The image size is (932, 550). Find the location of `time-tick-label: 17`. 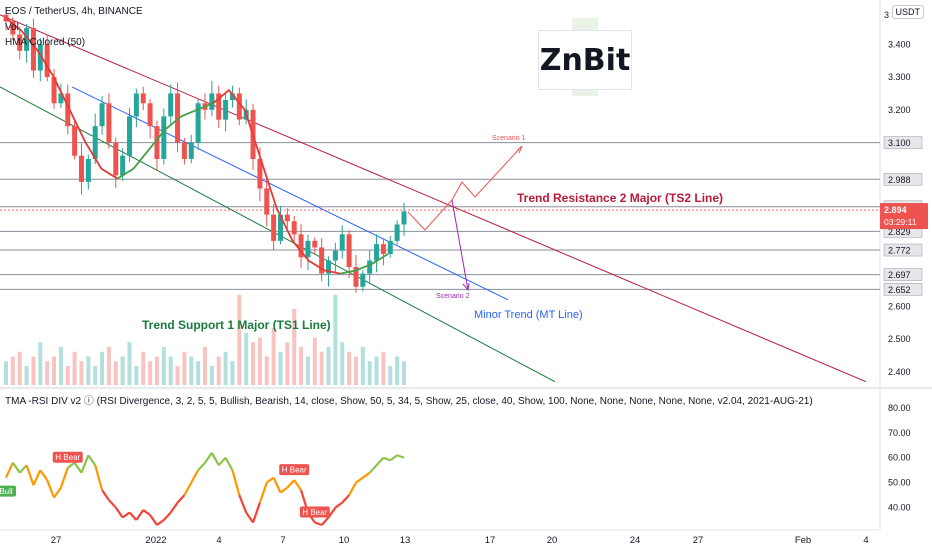

time-tick-label: 17 is located at coordinates (490, 540).